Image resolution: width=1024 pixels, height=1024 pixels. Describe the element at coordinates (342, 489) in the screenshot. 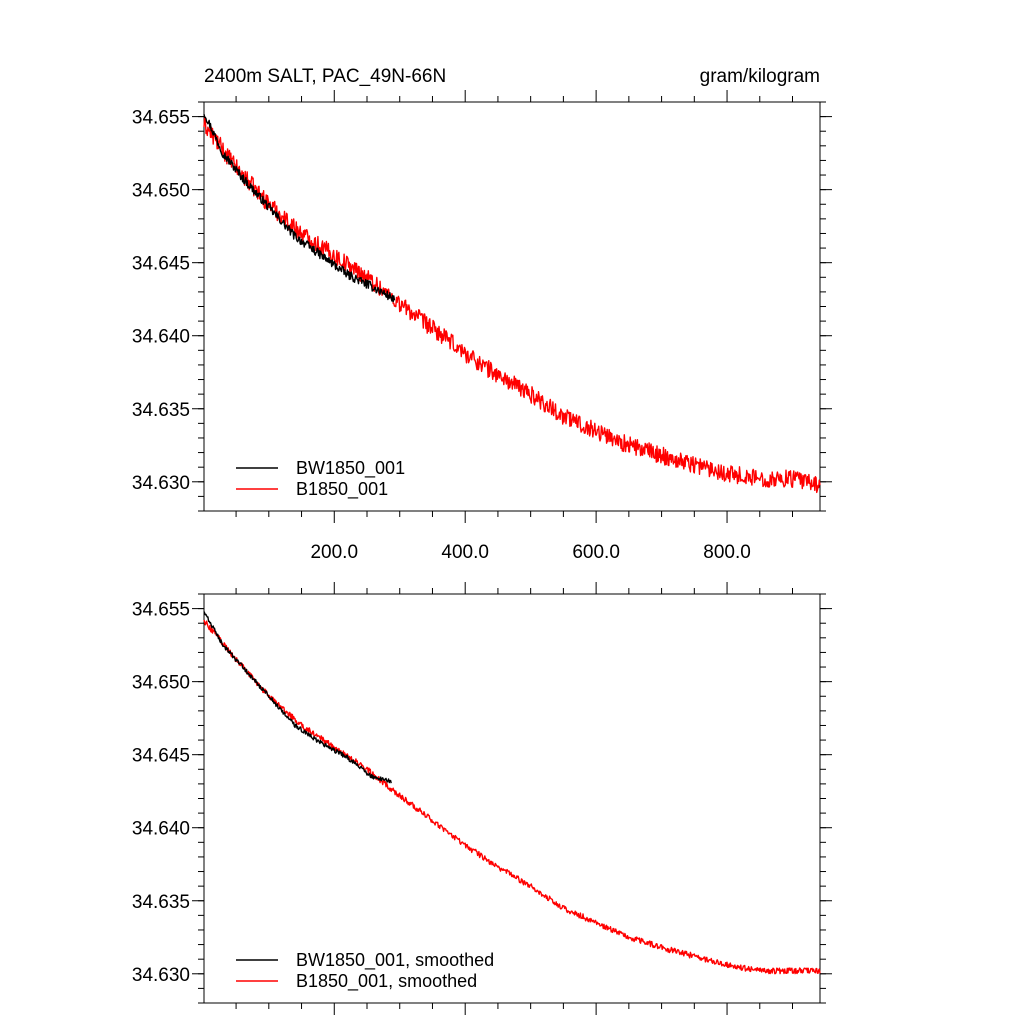

I see `top-legend-label: B1850_001` at that location.